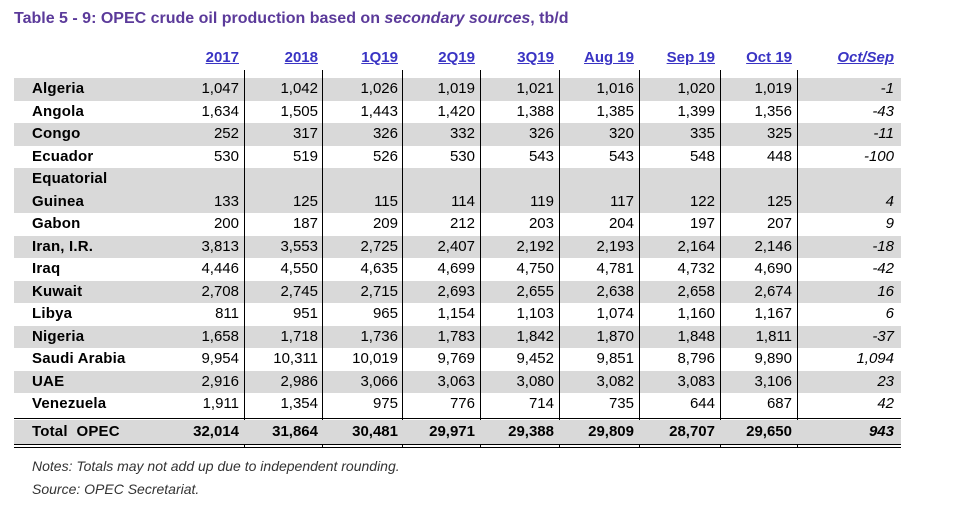 Image resolution: width=953 pixels, height=513 pixels. I want to click on table-row: Congo 252 317 326 332 326 320 335 325 -11, so click(457, 134).